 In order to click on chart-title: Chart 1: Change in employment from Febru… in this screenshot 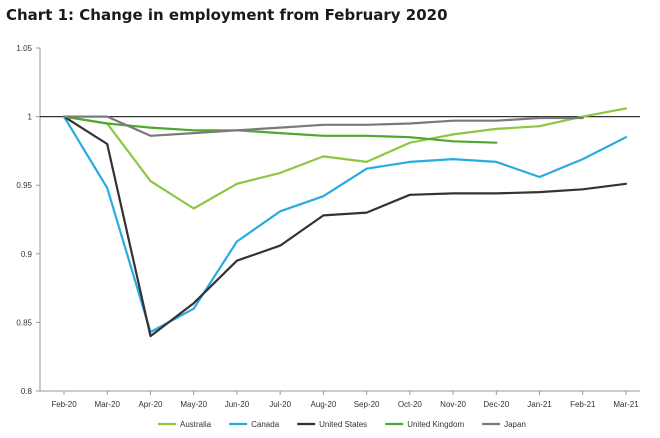, I will do `click(227, 15)`.